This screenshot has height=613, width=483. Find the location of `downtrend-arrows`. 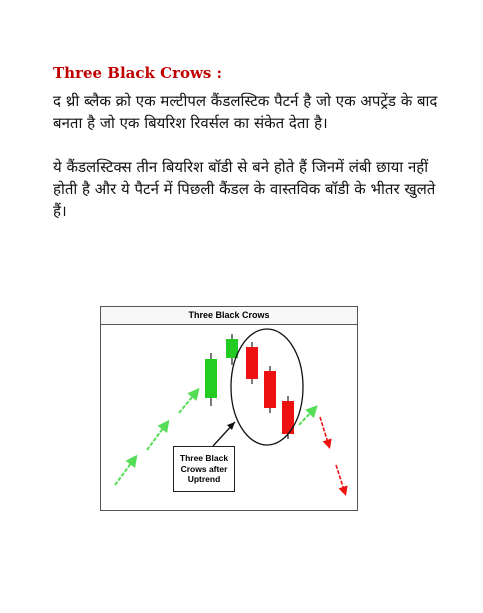

downtrend-arrows is located at coordinates (333, 456).